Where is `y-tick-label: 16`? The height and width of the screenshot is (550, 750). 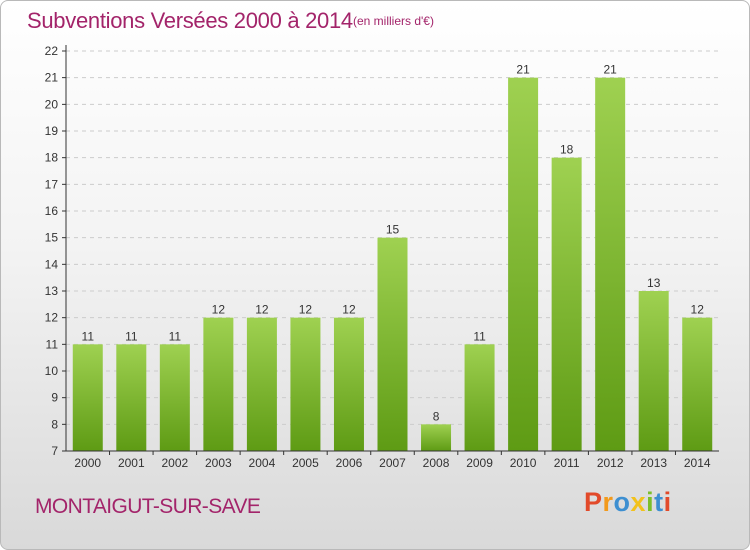
y-tick-label: 16 is located at coordinates (52, 211).